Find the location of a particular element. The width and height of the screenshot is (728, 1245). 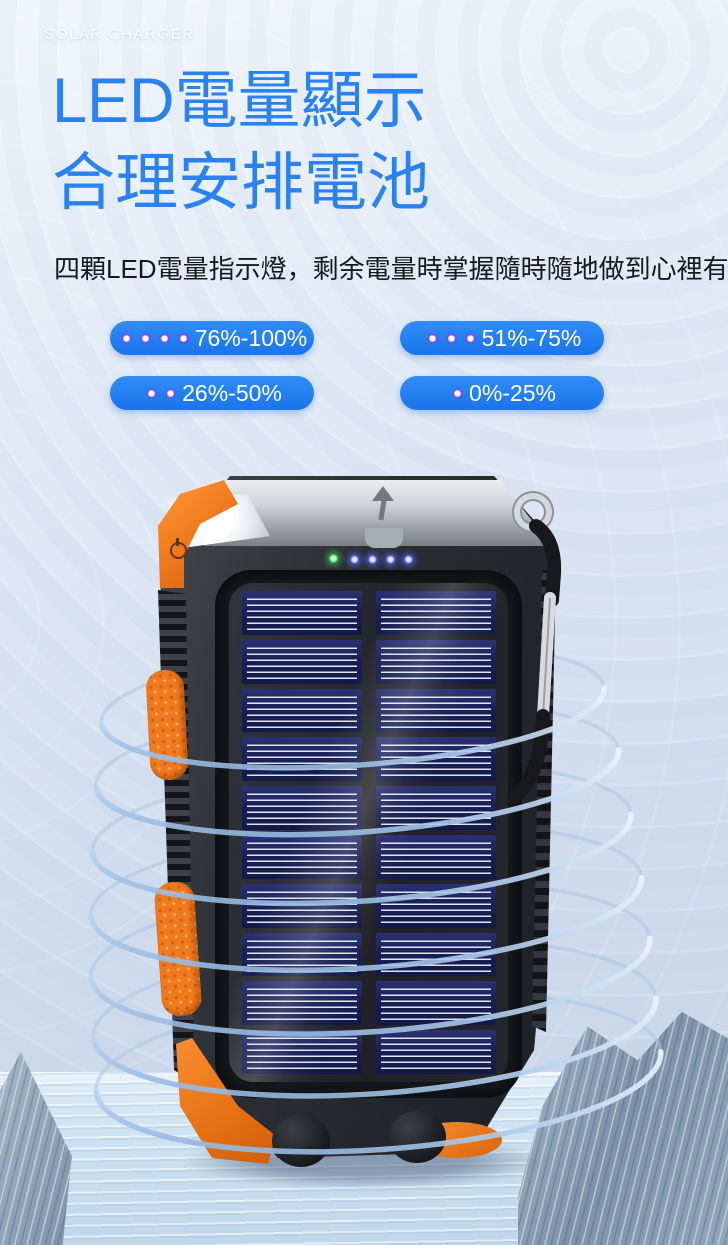

battery-range-badge: 76%-100% is located at coordinates (212, 338).